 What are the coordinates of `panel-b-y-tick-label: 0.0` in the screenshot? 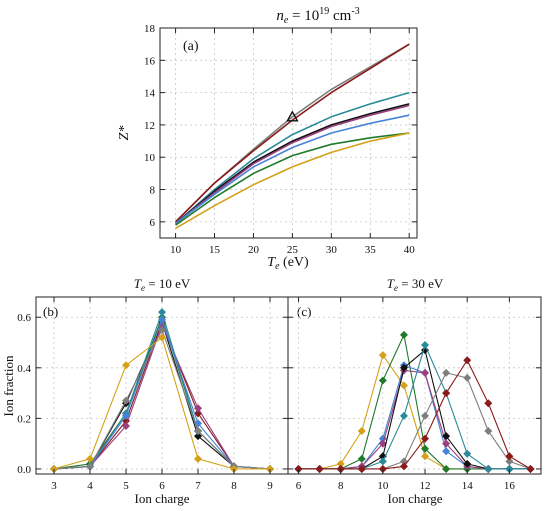 It's located at (24, 470).